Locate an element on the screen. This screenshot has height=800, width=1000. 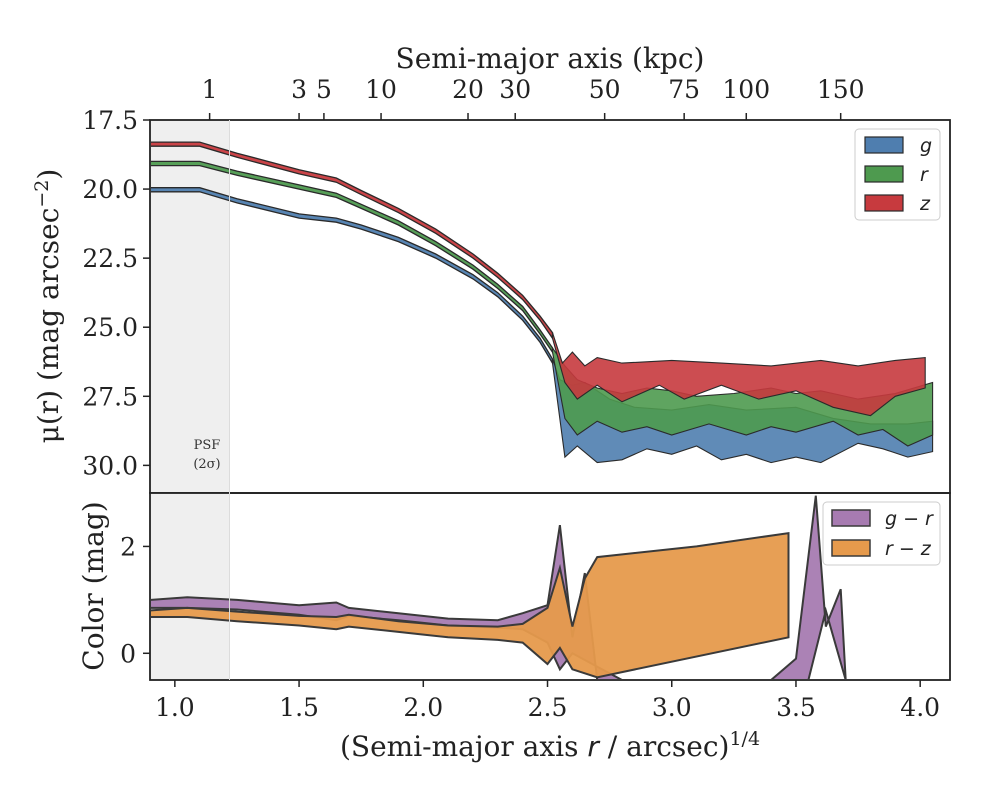
bottom-x-tick-label: 2.0 is located at coordinates (423, 707).